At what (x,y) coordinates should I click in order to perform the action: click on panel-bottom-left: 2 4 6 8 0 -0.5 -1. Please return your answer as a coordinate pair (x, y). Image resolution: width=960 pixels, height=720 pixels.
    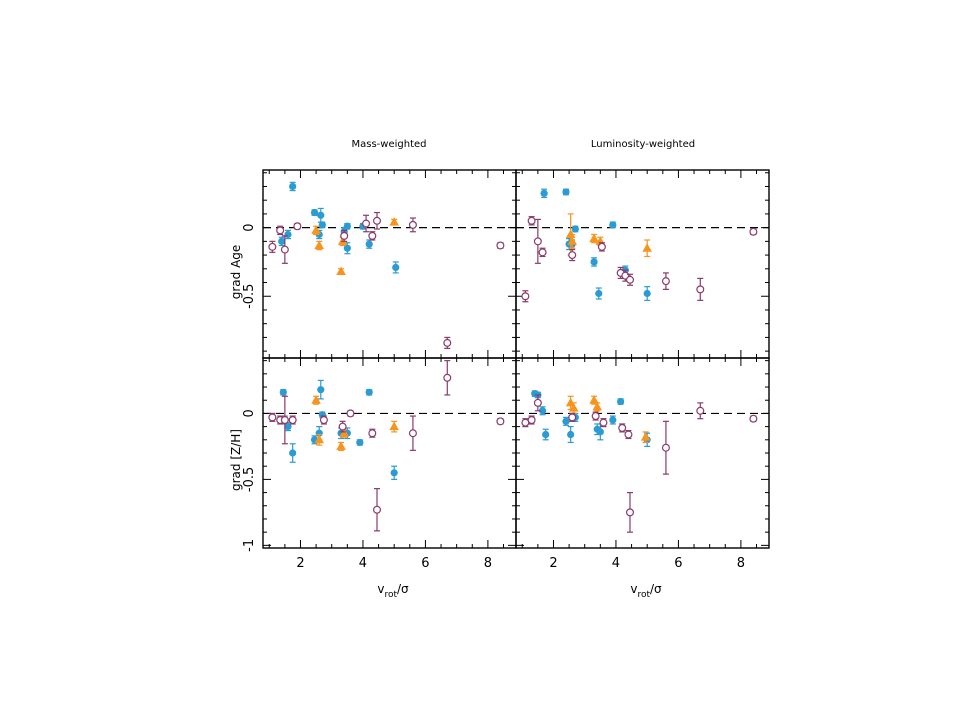
    Looking at the image, I should click on (379, 464).